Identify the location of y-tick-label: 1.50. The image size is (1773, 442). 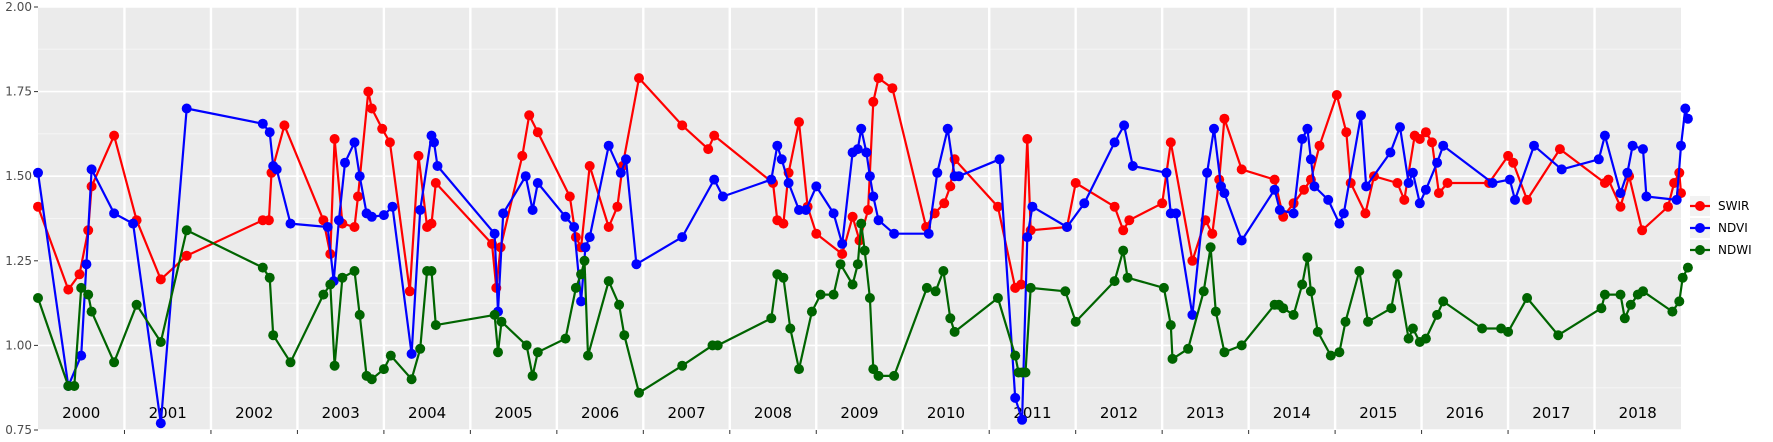
(18, 176).